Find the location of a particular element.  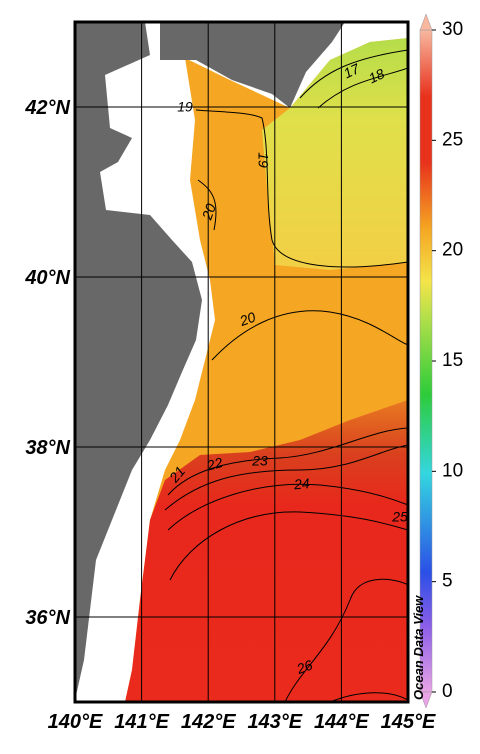

lat-tick-label: 42°N is located at coordinates (47, 108).